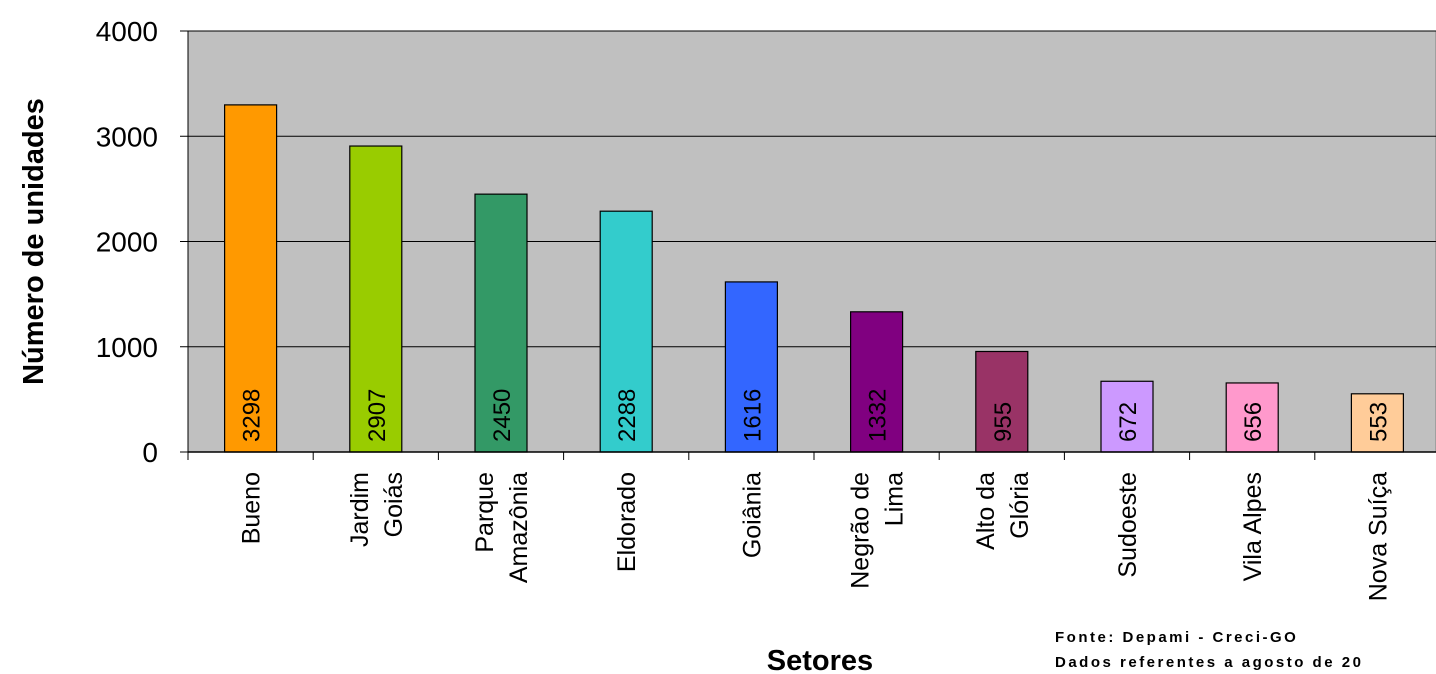 This screenshot has width=1436, height=674. I want to click on x-tick-label: Vila Alpes, so click(1253, 526).